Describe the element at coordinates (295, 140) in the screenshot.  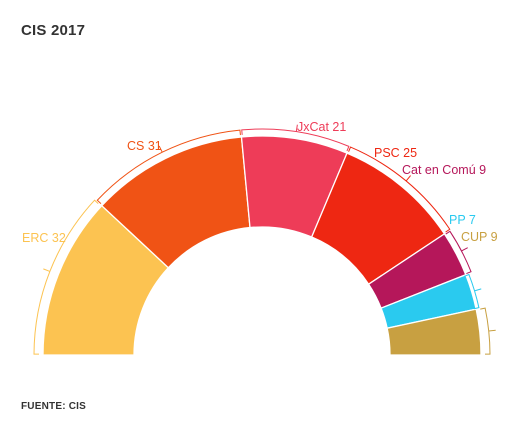
I see `bracket-jxcat` at that location.